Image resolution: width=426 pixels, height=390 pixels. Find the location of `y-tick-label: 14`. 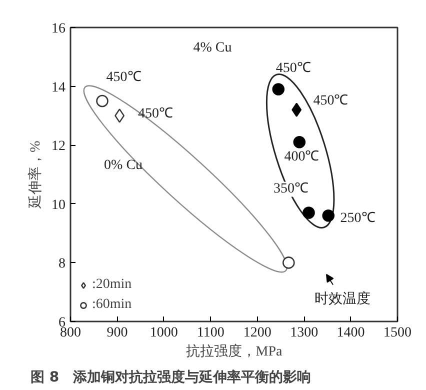

y-tick-label: 14 is located at coordinates (59, 88).